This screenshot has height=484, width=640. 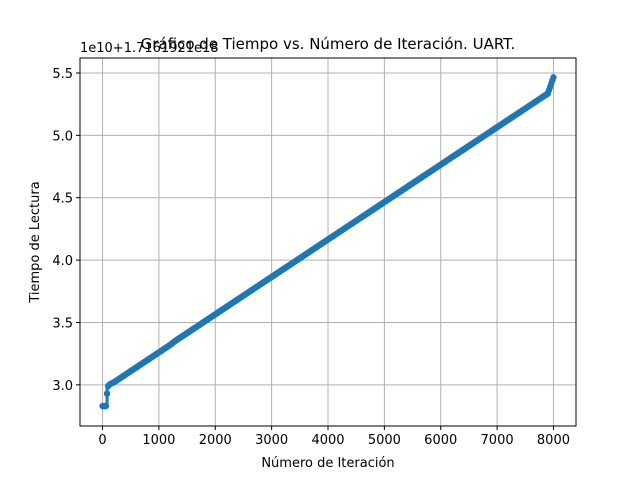 I want to click on y-tick-label: 5.5, so click(x=62, y=74).